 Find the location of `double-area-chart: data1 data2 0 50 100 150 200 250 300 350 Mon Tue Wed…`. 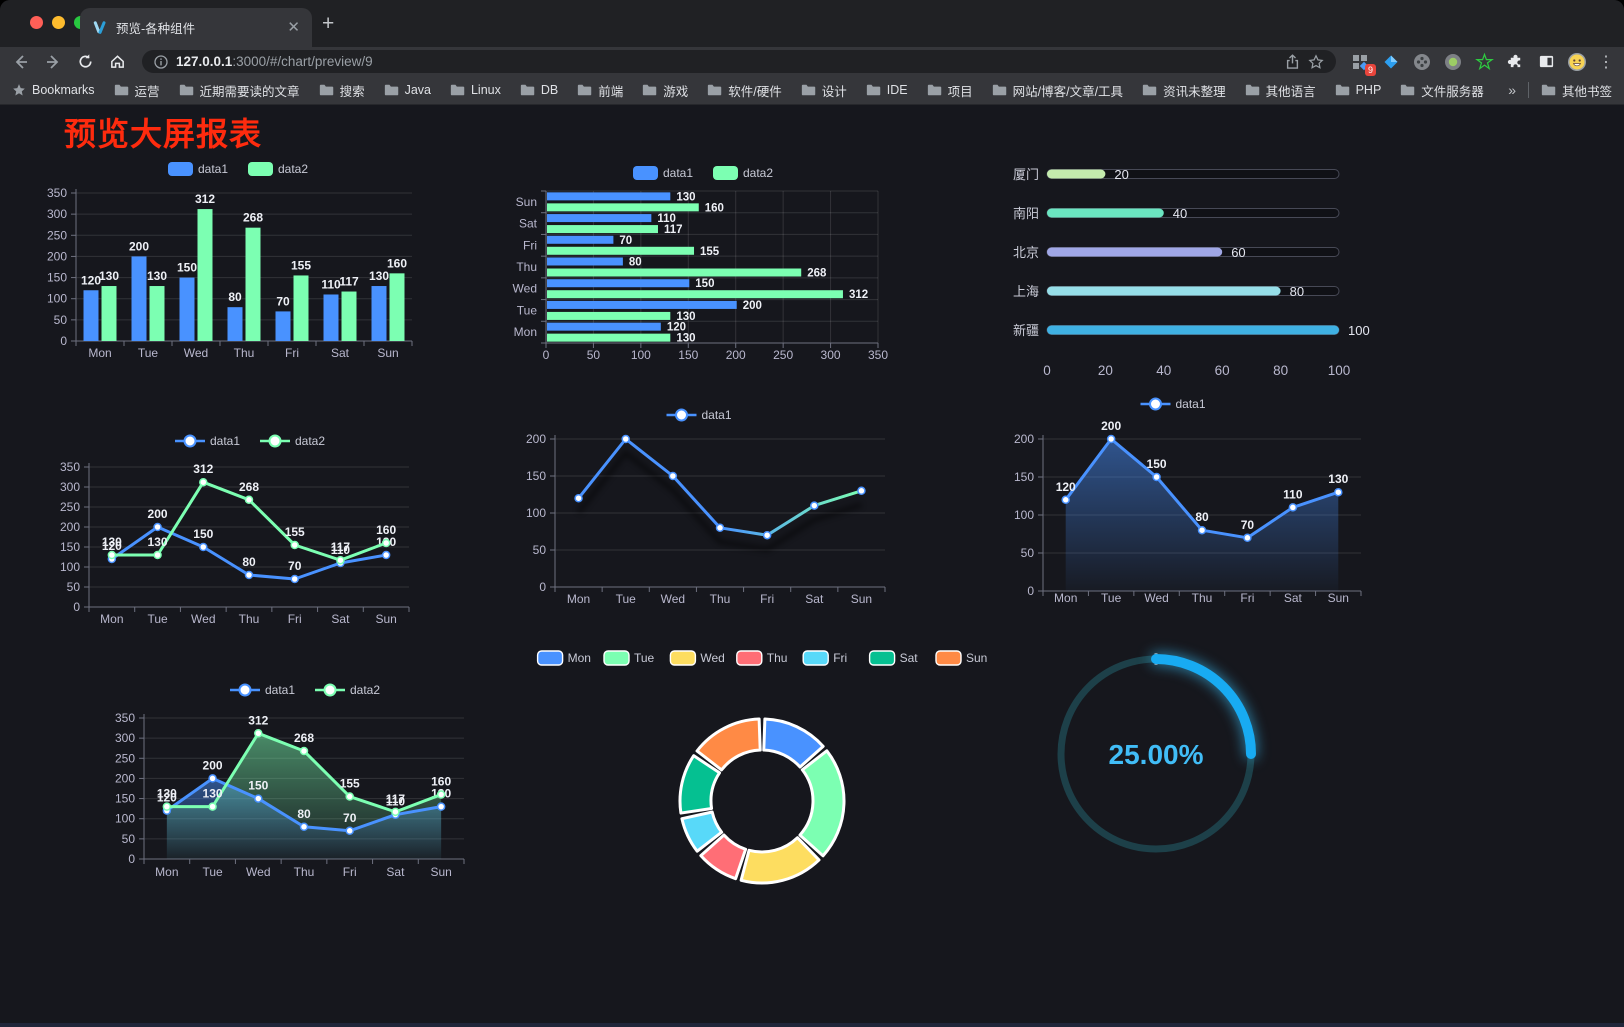

double-area-chart: data1 data2 0 50 100 150 200 250 300 350 Mon Tue Wed… is located at coordinates (287, 783).